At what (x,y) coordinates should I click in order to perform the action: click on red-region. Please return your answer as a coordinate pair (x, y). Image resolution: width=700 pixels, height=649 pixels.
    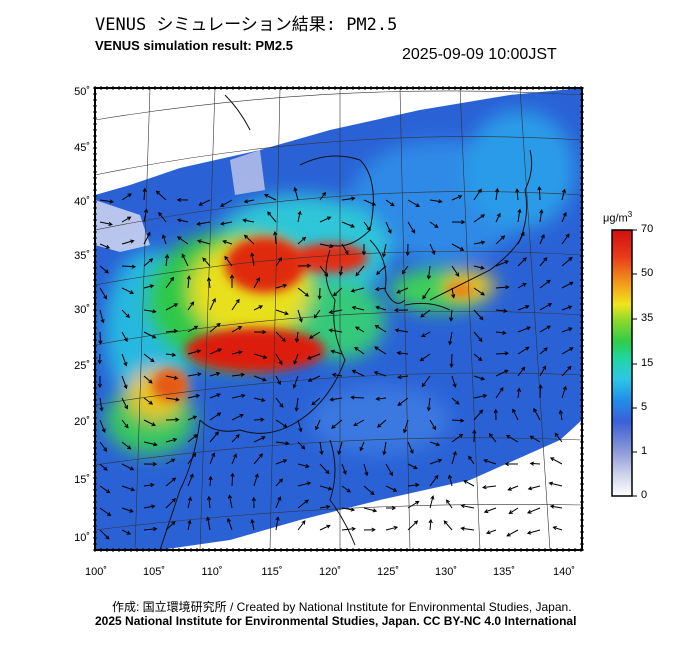
    Looking at the image, I should click on (255, 350).